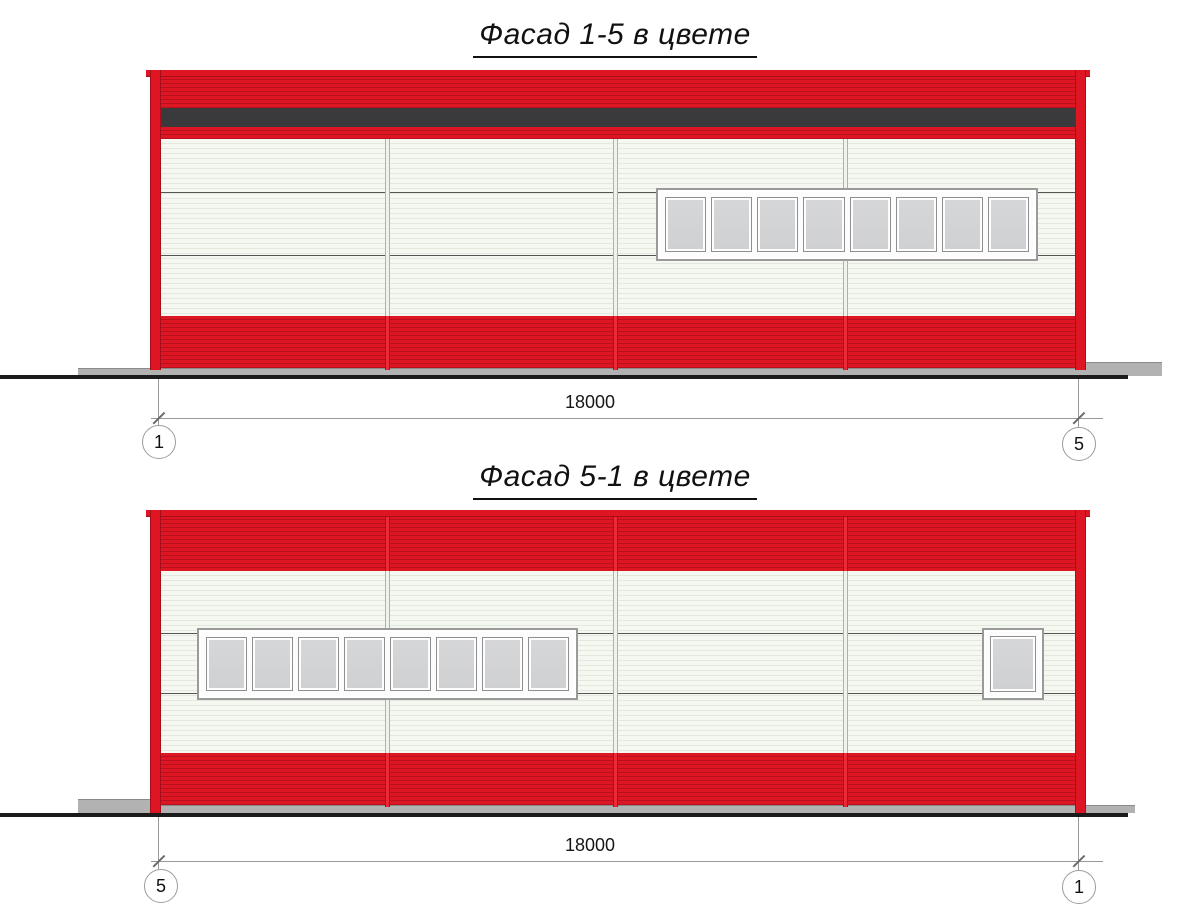 The height and width of the screenshot is (904, 1200). I want to click on axis-bubble-right: 5, so click(1079, 444).